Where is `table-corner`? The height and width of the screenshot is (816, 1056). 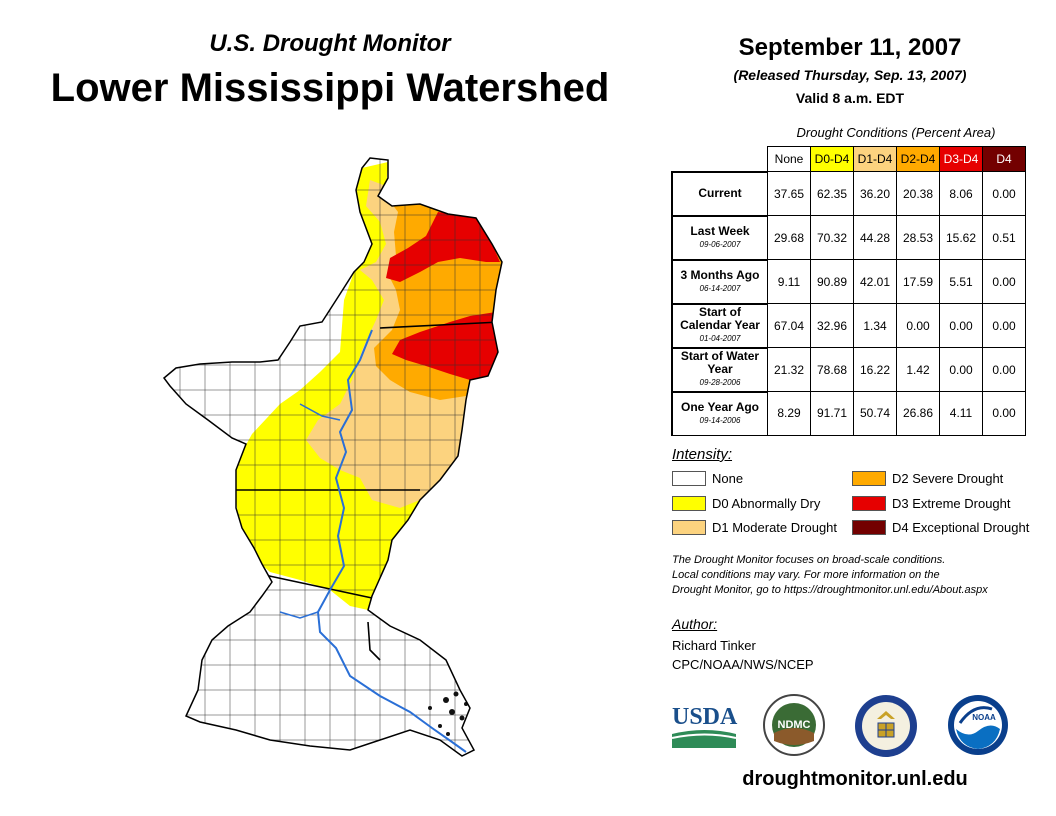
table-corner is located at coordinates (720, 159).